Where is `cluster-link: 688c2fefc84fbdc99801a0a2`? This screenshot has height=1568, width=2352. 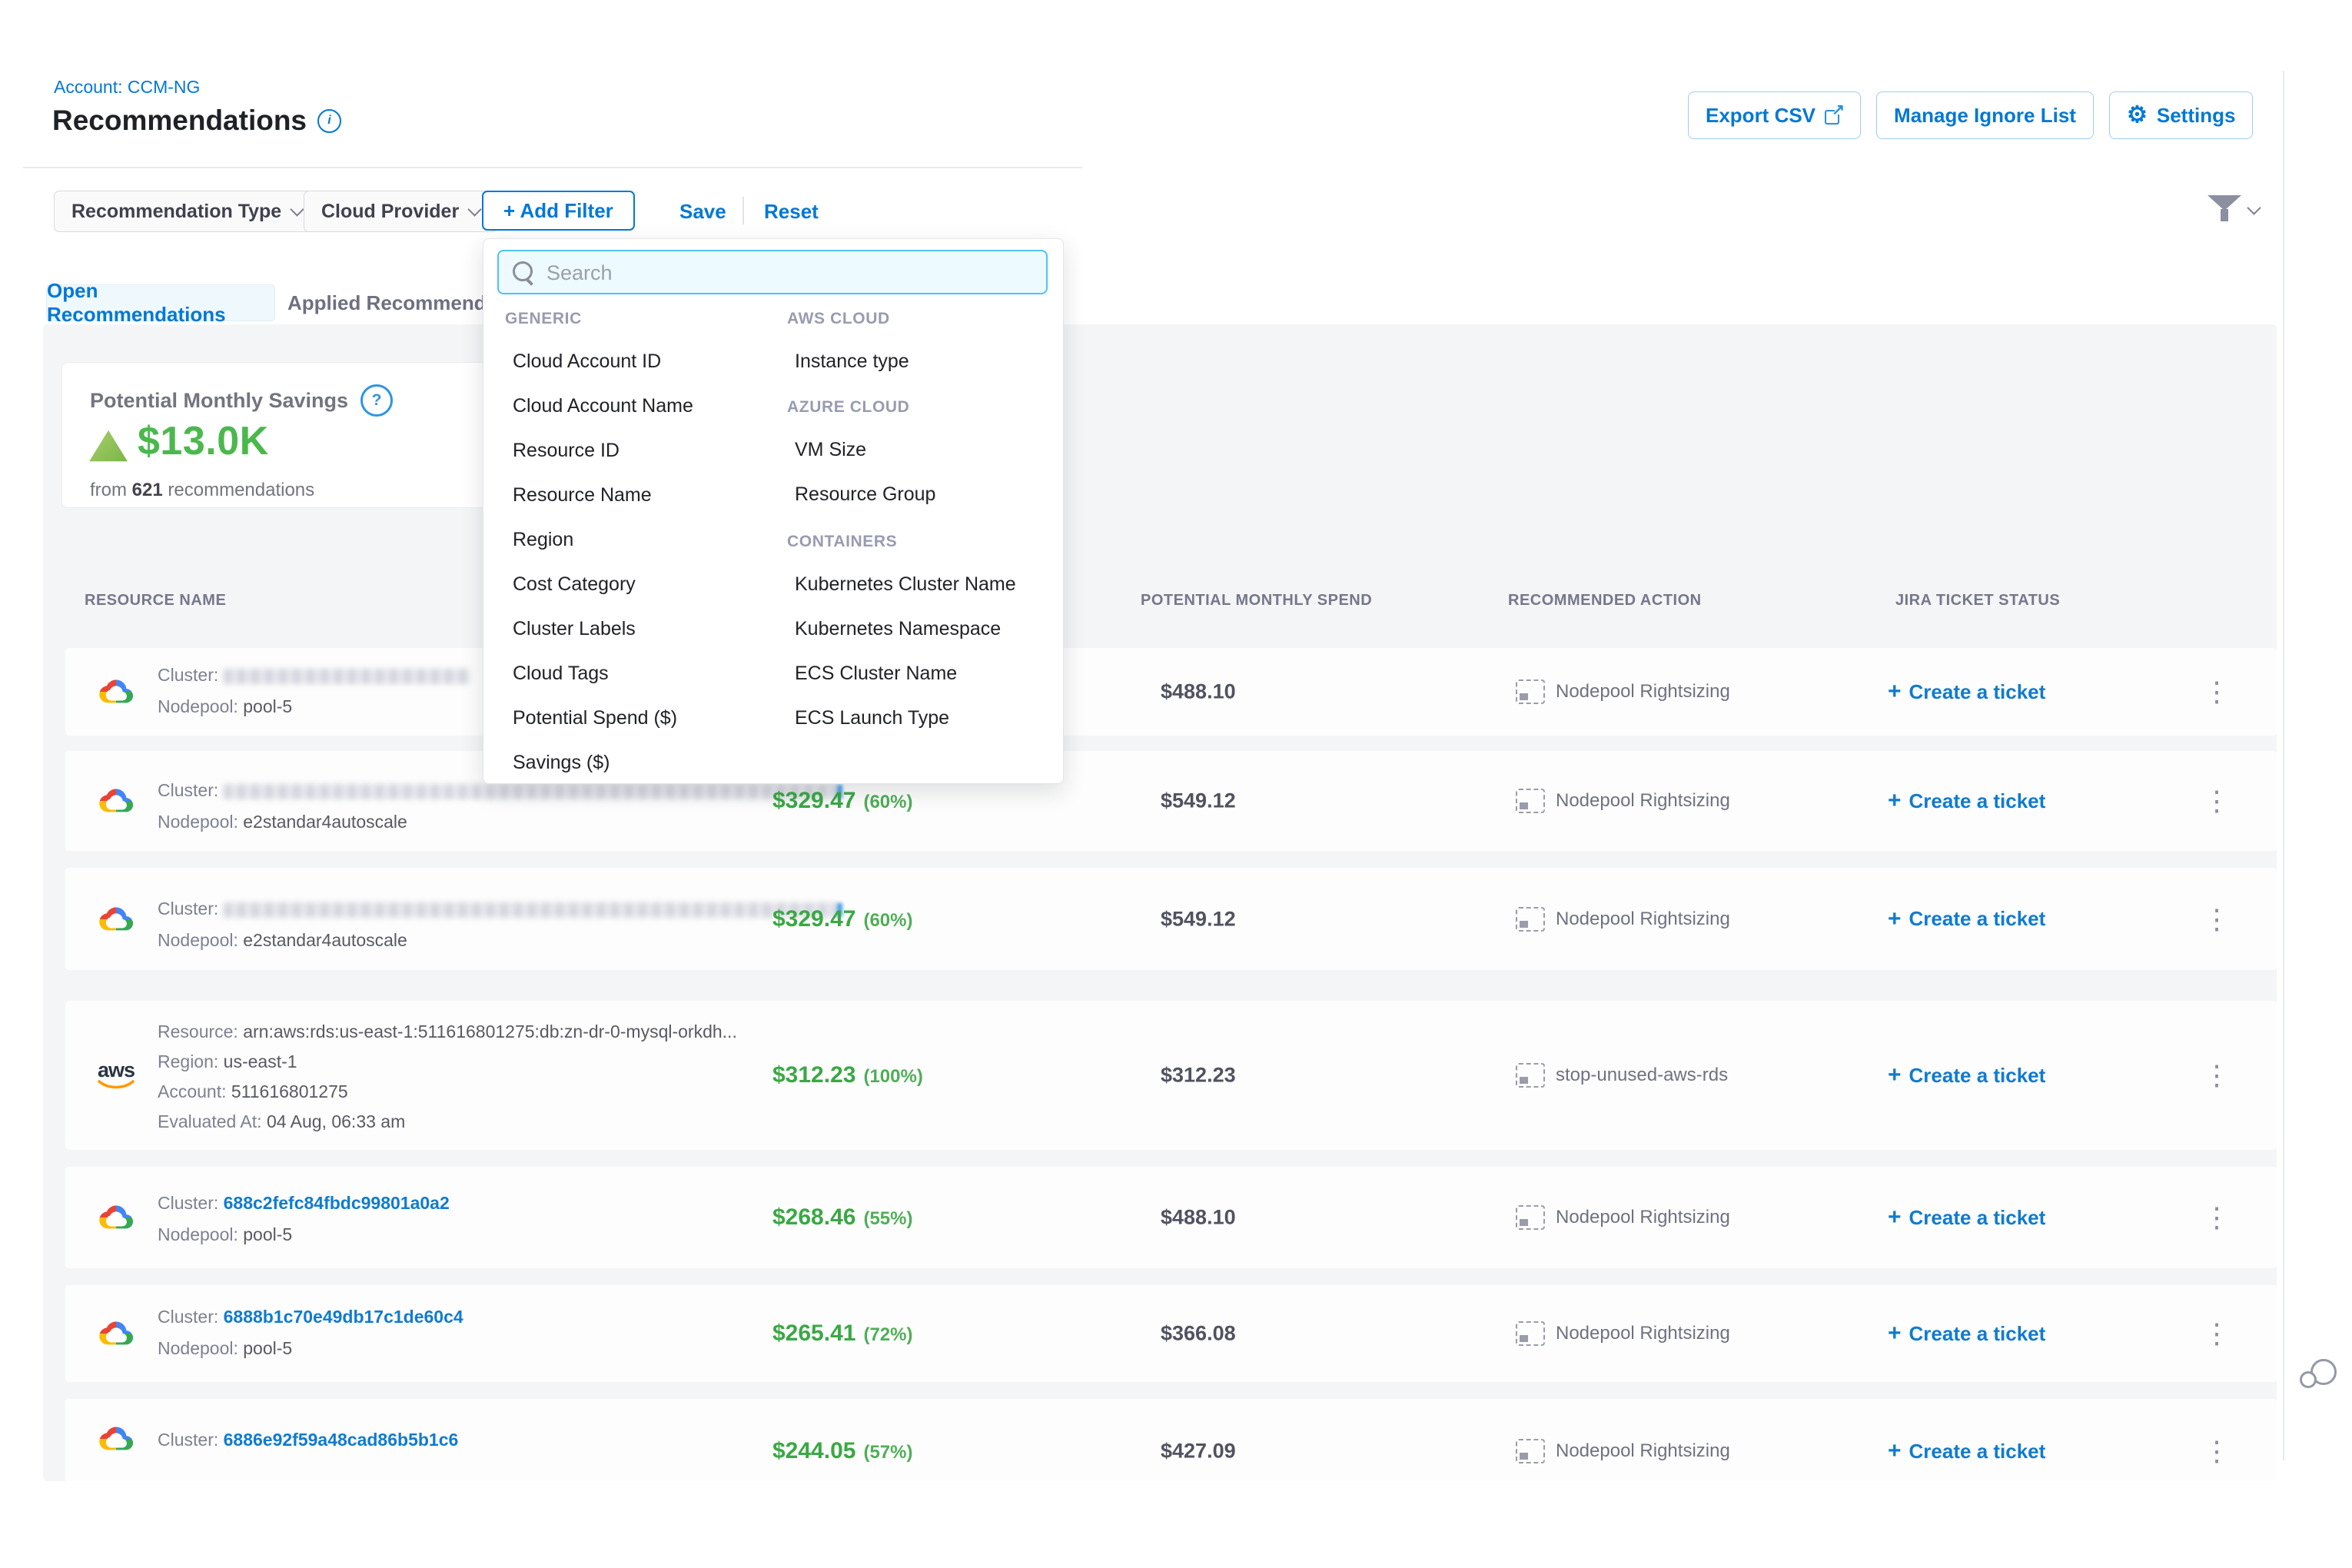
cluster-link: 688c2fefc84fbdc99801a0a2 is located at coordinates (336, 1203).